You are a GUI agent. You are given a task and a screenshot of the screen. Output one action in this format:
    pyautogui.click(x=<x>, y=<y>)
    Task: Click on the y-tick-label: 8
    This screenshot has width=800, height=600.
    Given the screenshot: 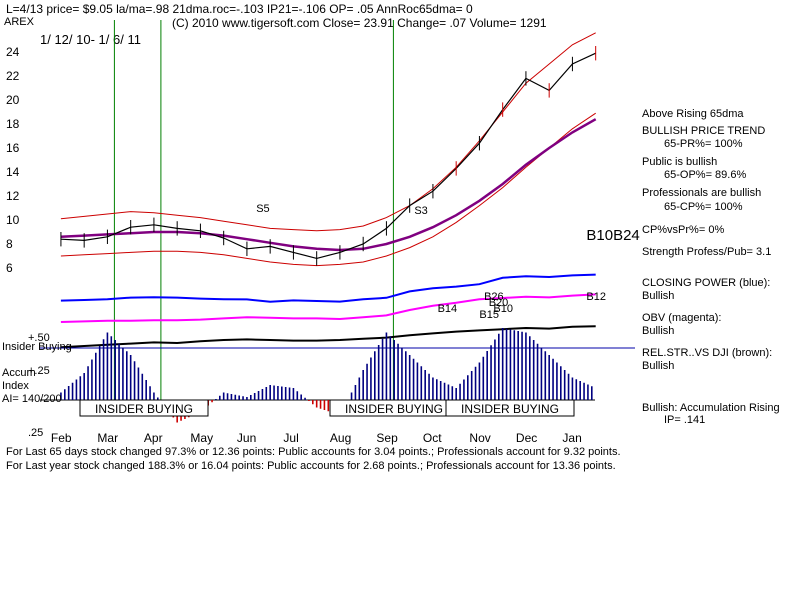 What is the action you would take?
    pyautogui.click(x=9, y=244)
    